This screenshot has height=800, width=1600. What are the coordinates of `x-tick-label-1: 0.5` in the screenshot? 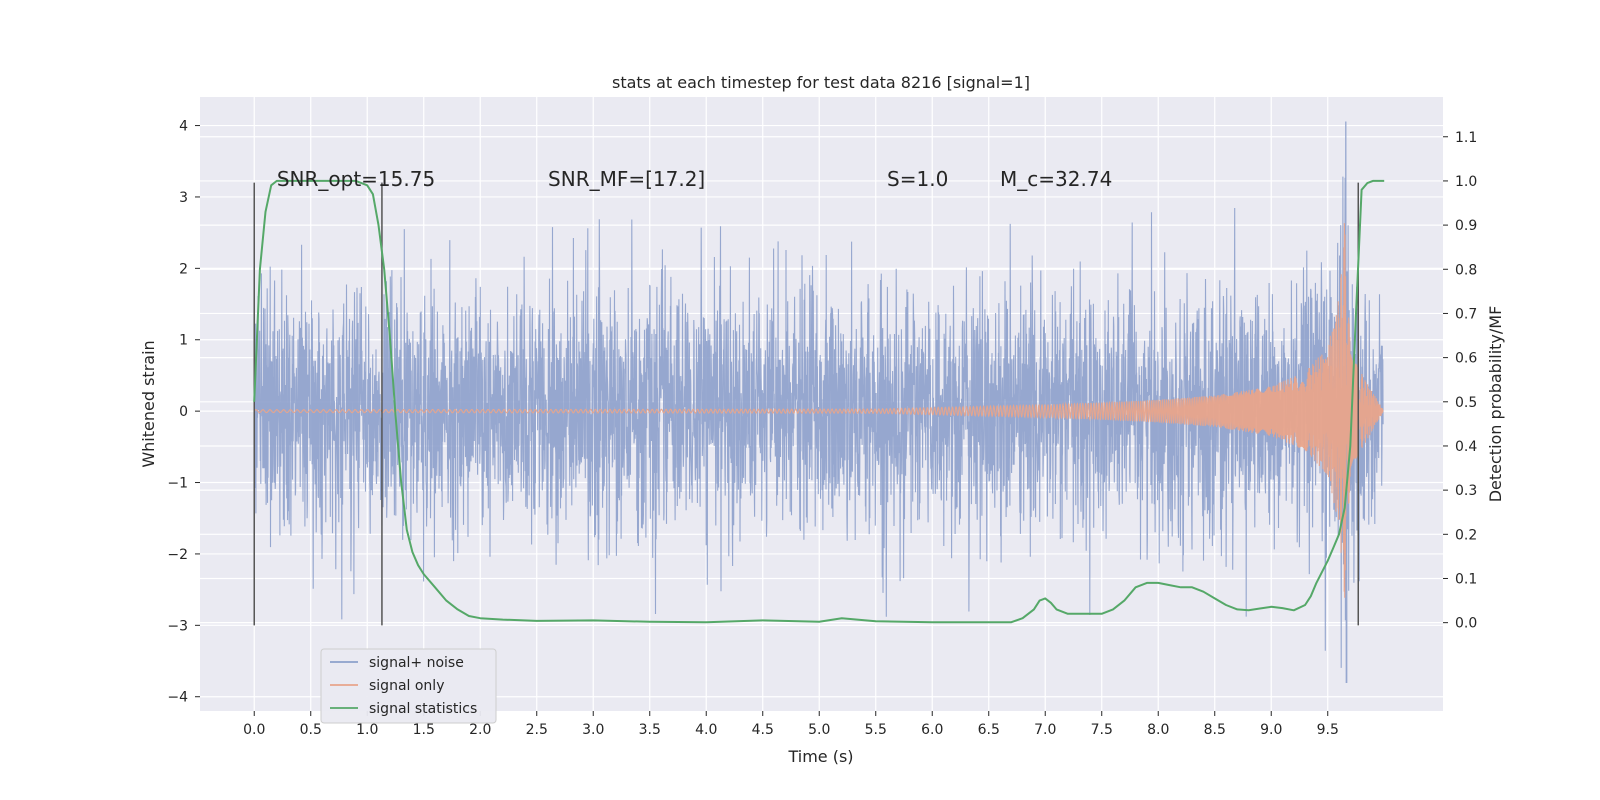 It's located at (311, 730).